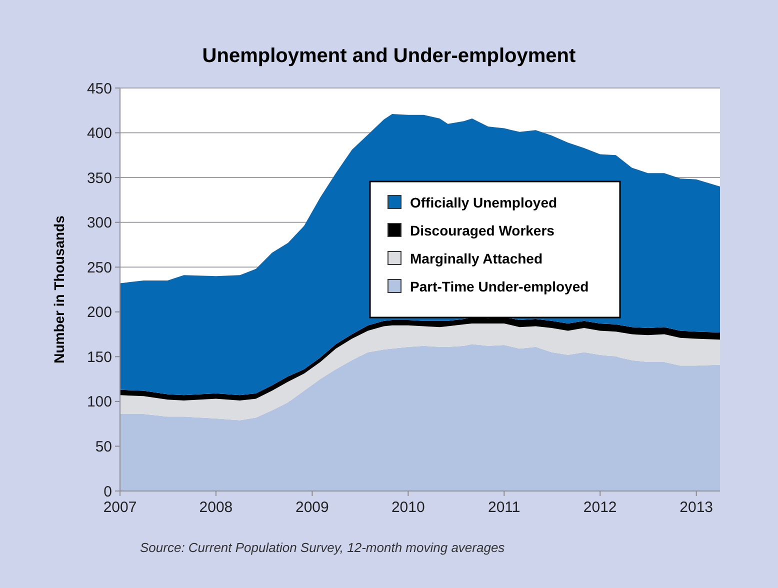 This screenshot has height=588, width=778. I want to click on legend-label: Marginally Attached, so click(476, 258).